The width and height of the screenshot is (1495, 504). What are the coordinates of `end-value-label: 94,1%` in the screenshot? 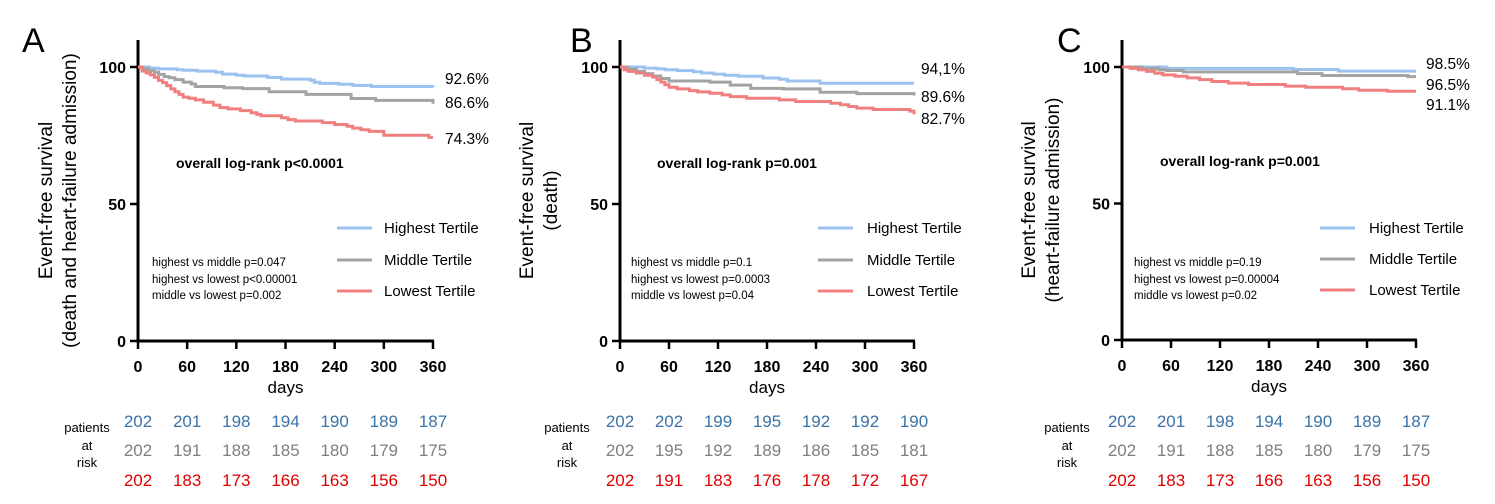 It's located at (943, 69).